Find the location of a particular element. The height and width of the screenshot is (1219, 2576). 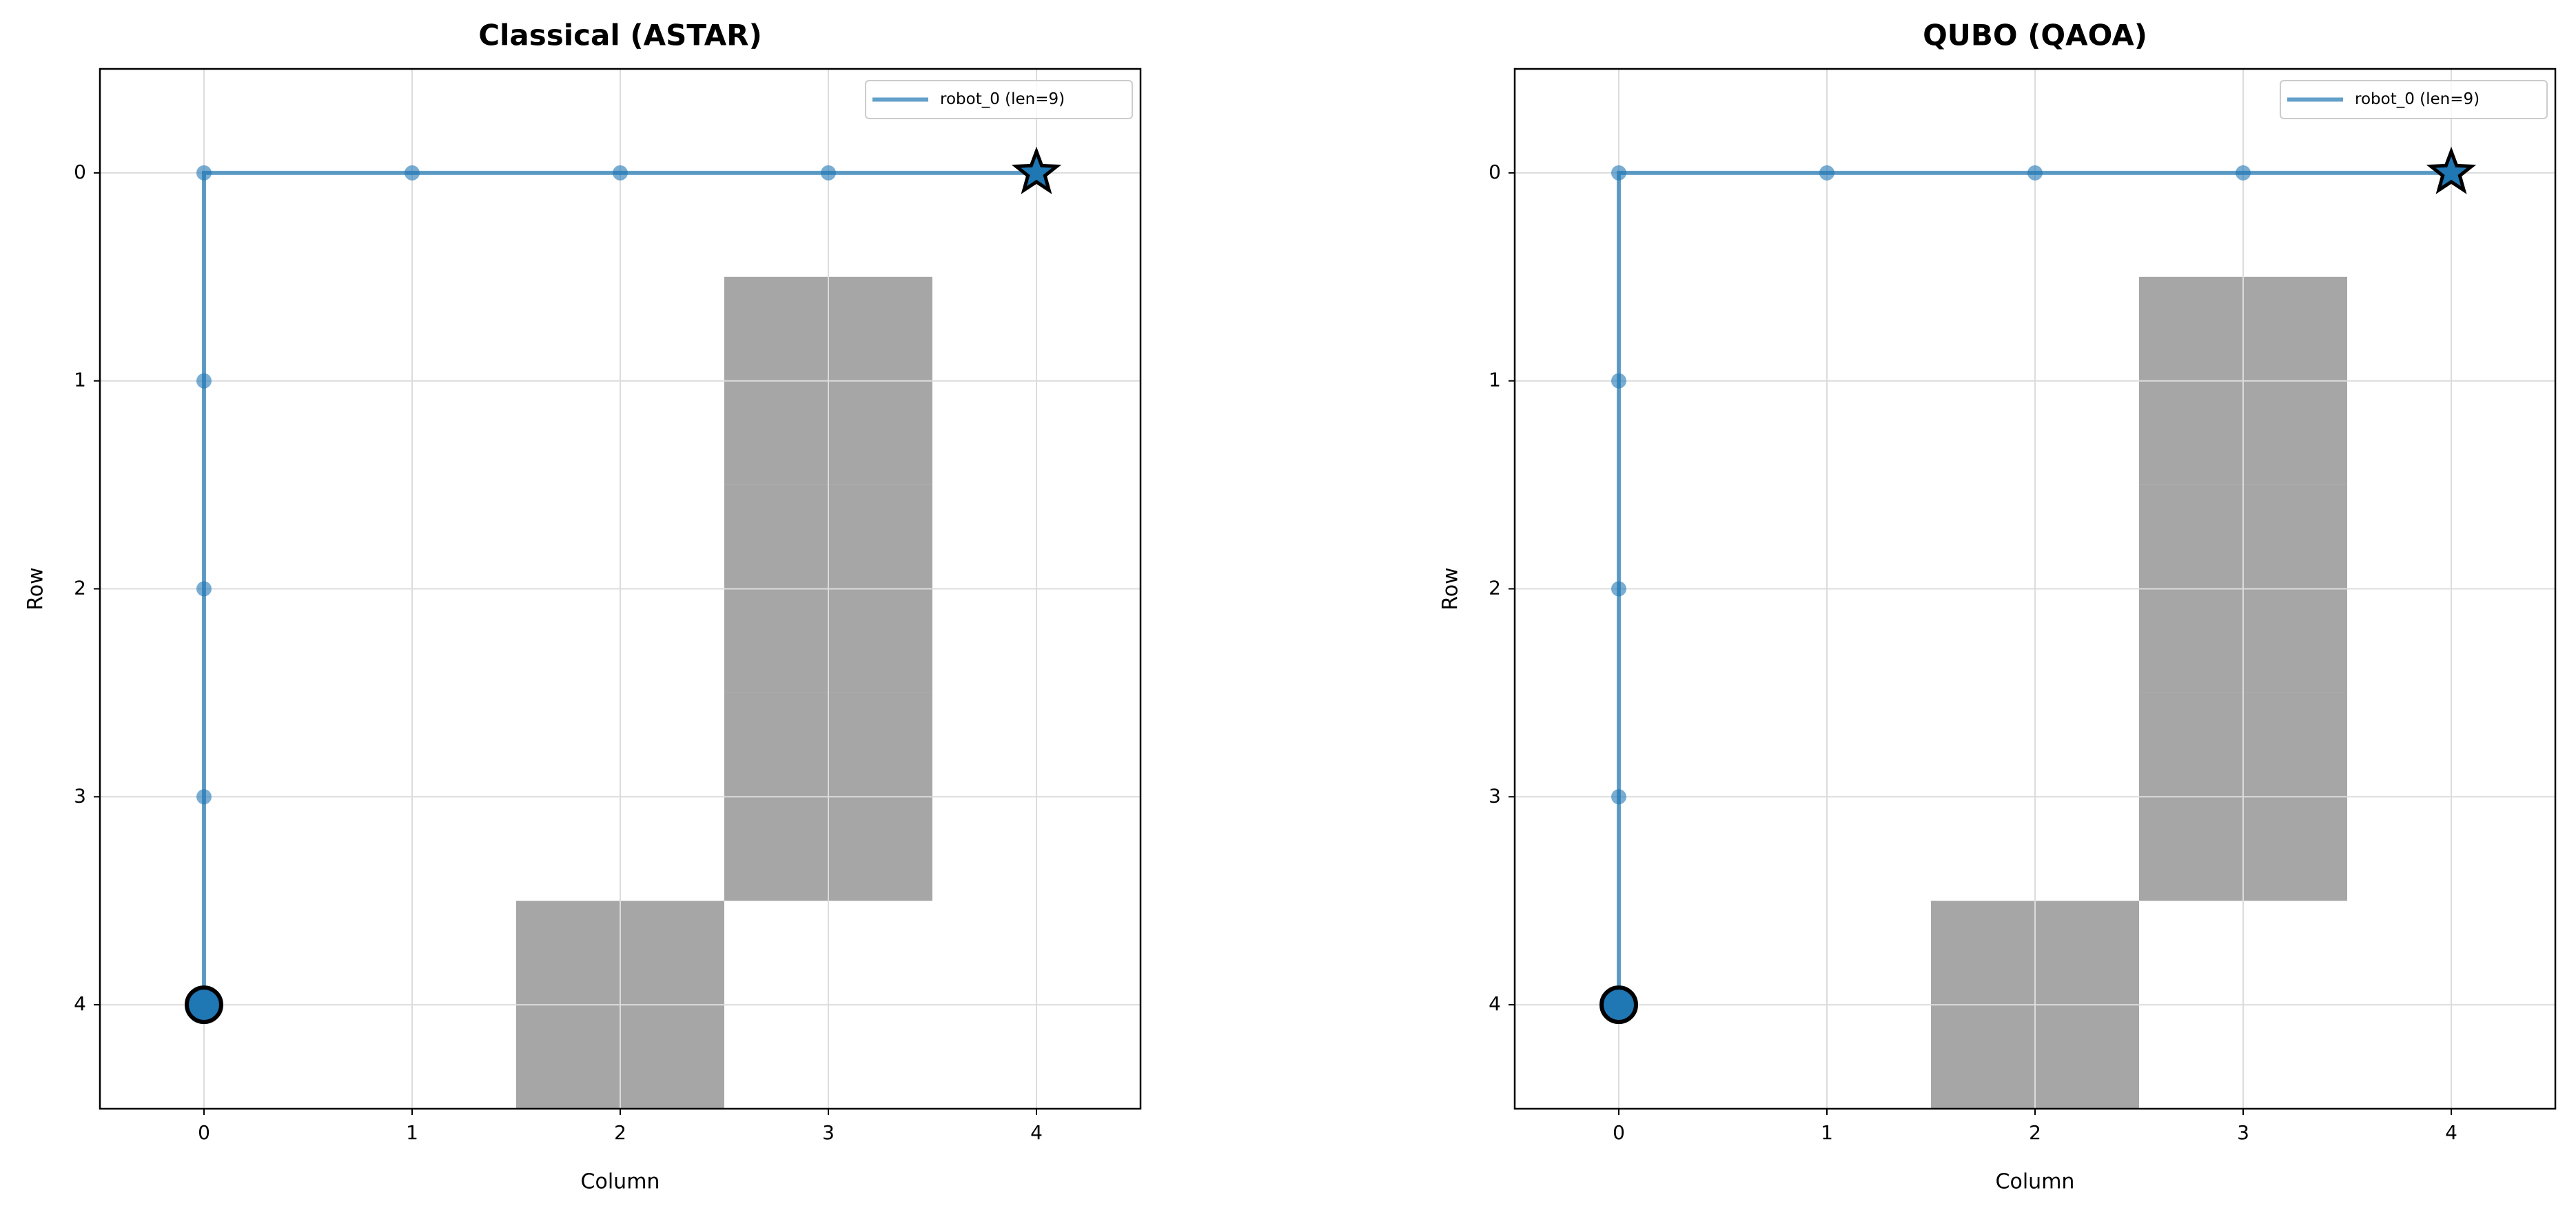

chart-title: QUBO (QAOA) is located at coordinates (2035, 35).